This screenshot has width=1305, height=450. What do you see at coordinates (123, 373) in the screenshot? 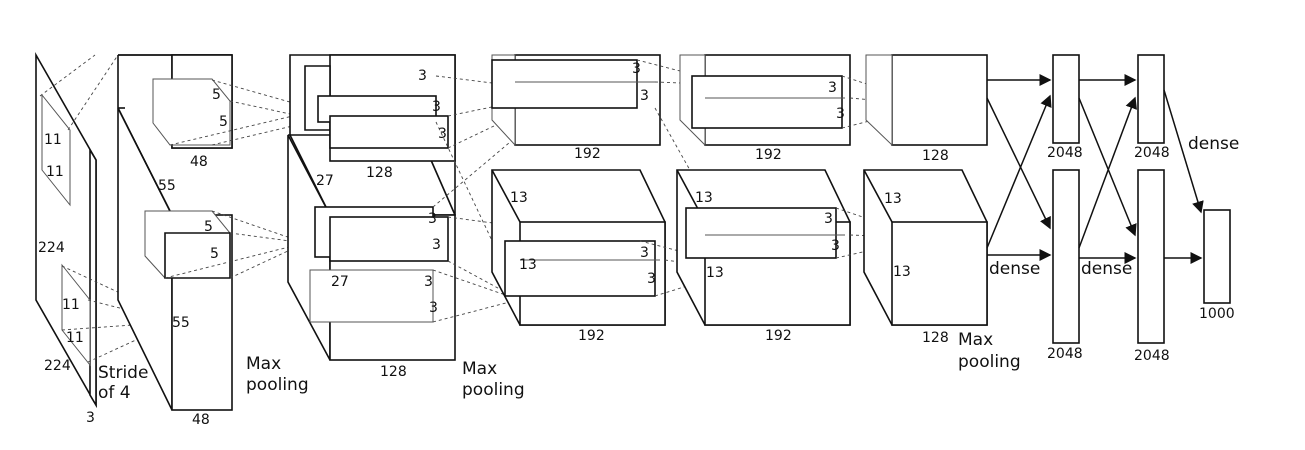
I see `stride-label: Stride` at bounding box center [123, 373].